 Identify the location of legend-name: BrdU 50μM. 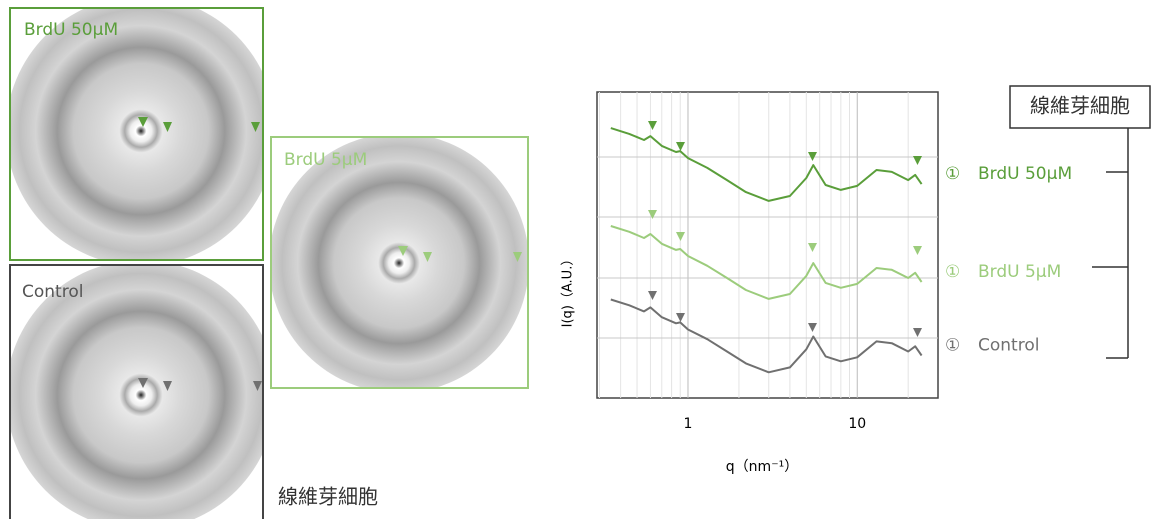
(1025, 174).